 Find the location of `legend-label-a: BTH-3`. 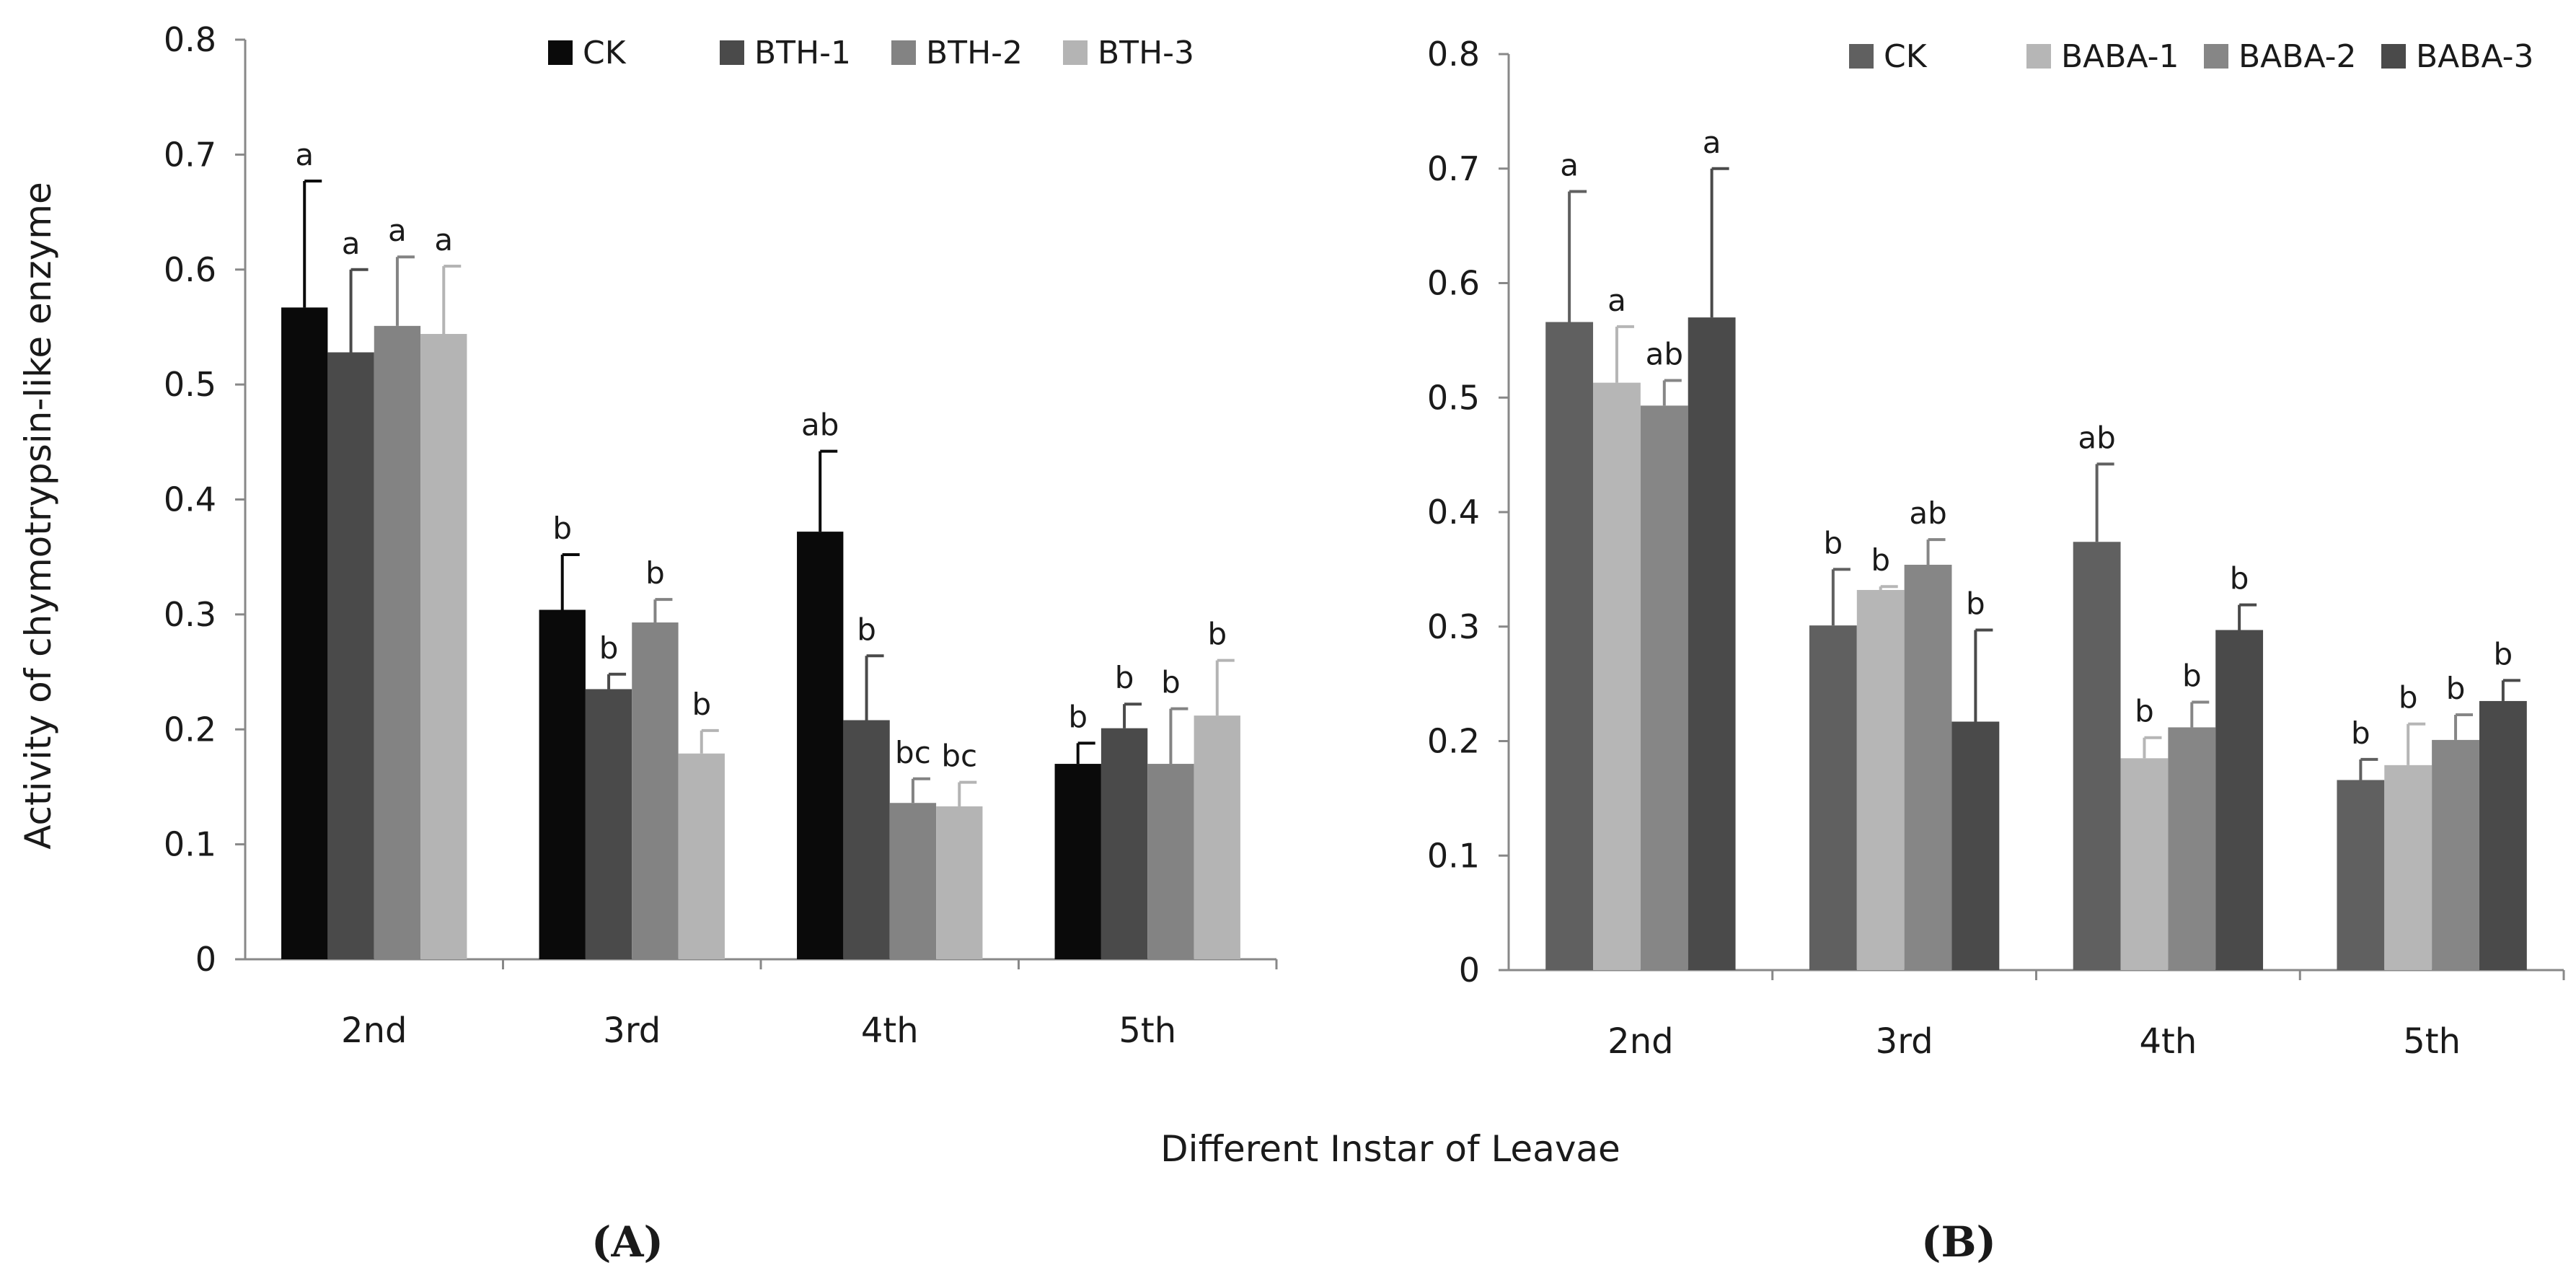

legend-label-a: BTH-3 is located at coordinates (1146, 53).